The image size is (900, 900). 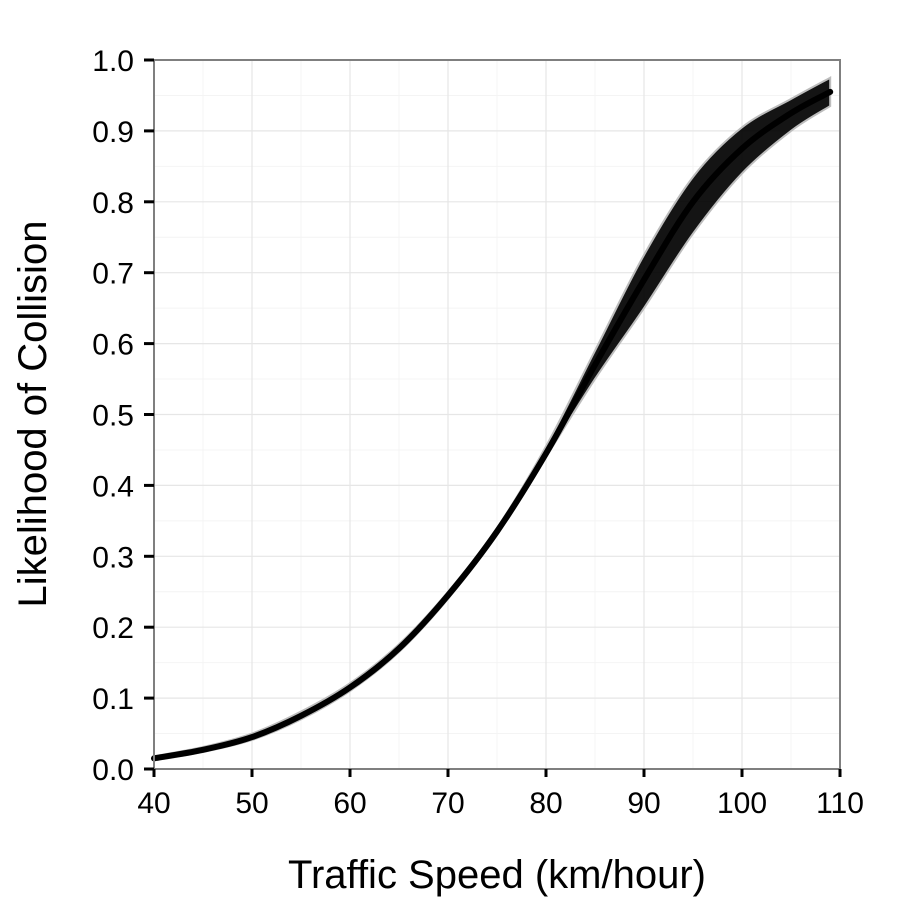 What do you see at coordinates (545, 803) in the screenshot?
I see `x-tick-label: 80` at bounding box center [545, 803].